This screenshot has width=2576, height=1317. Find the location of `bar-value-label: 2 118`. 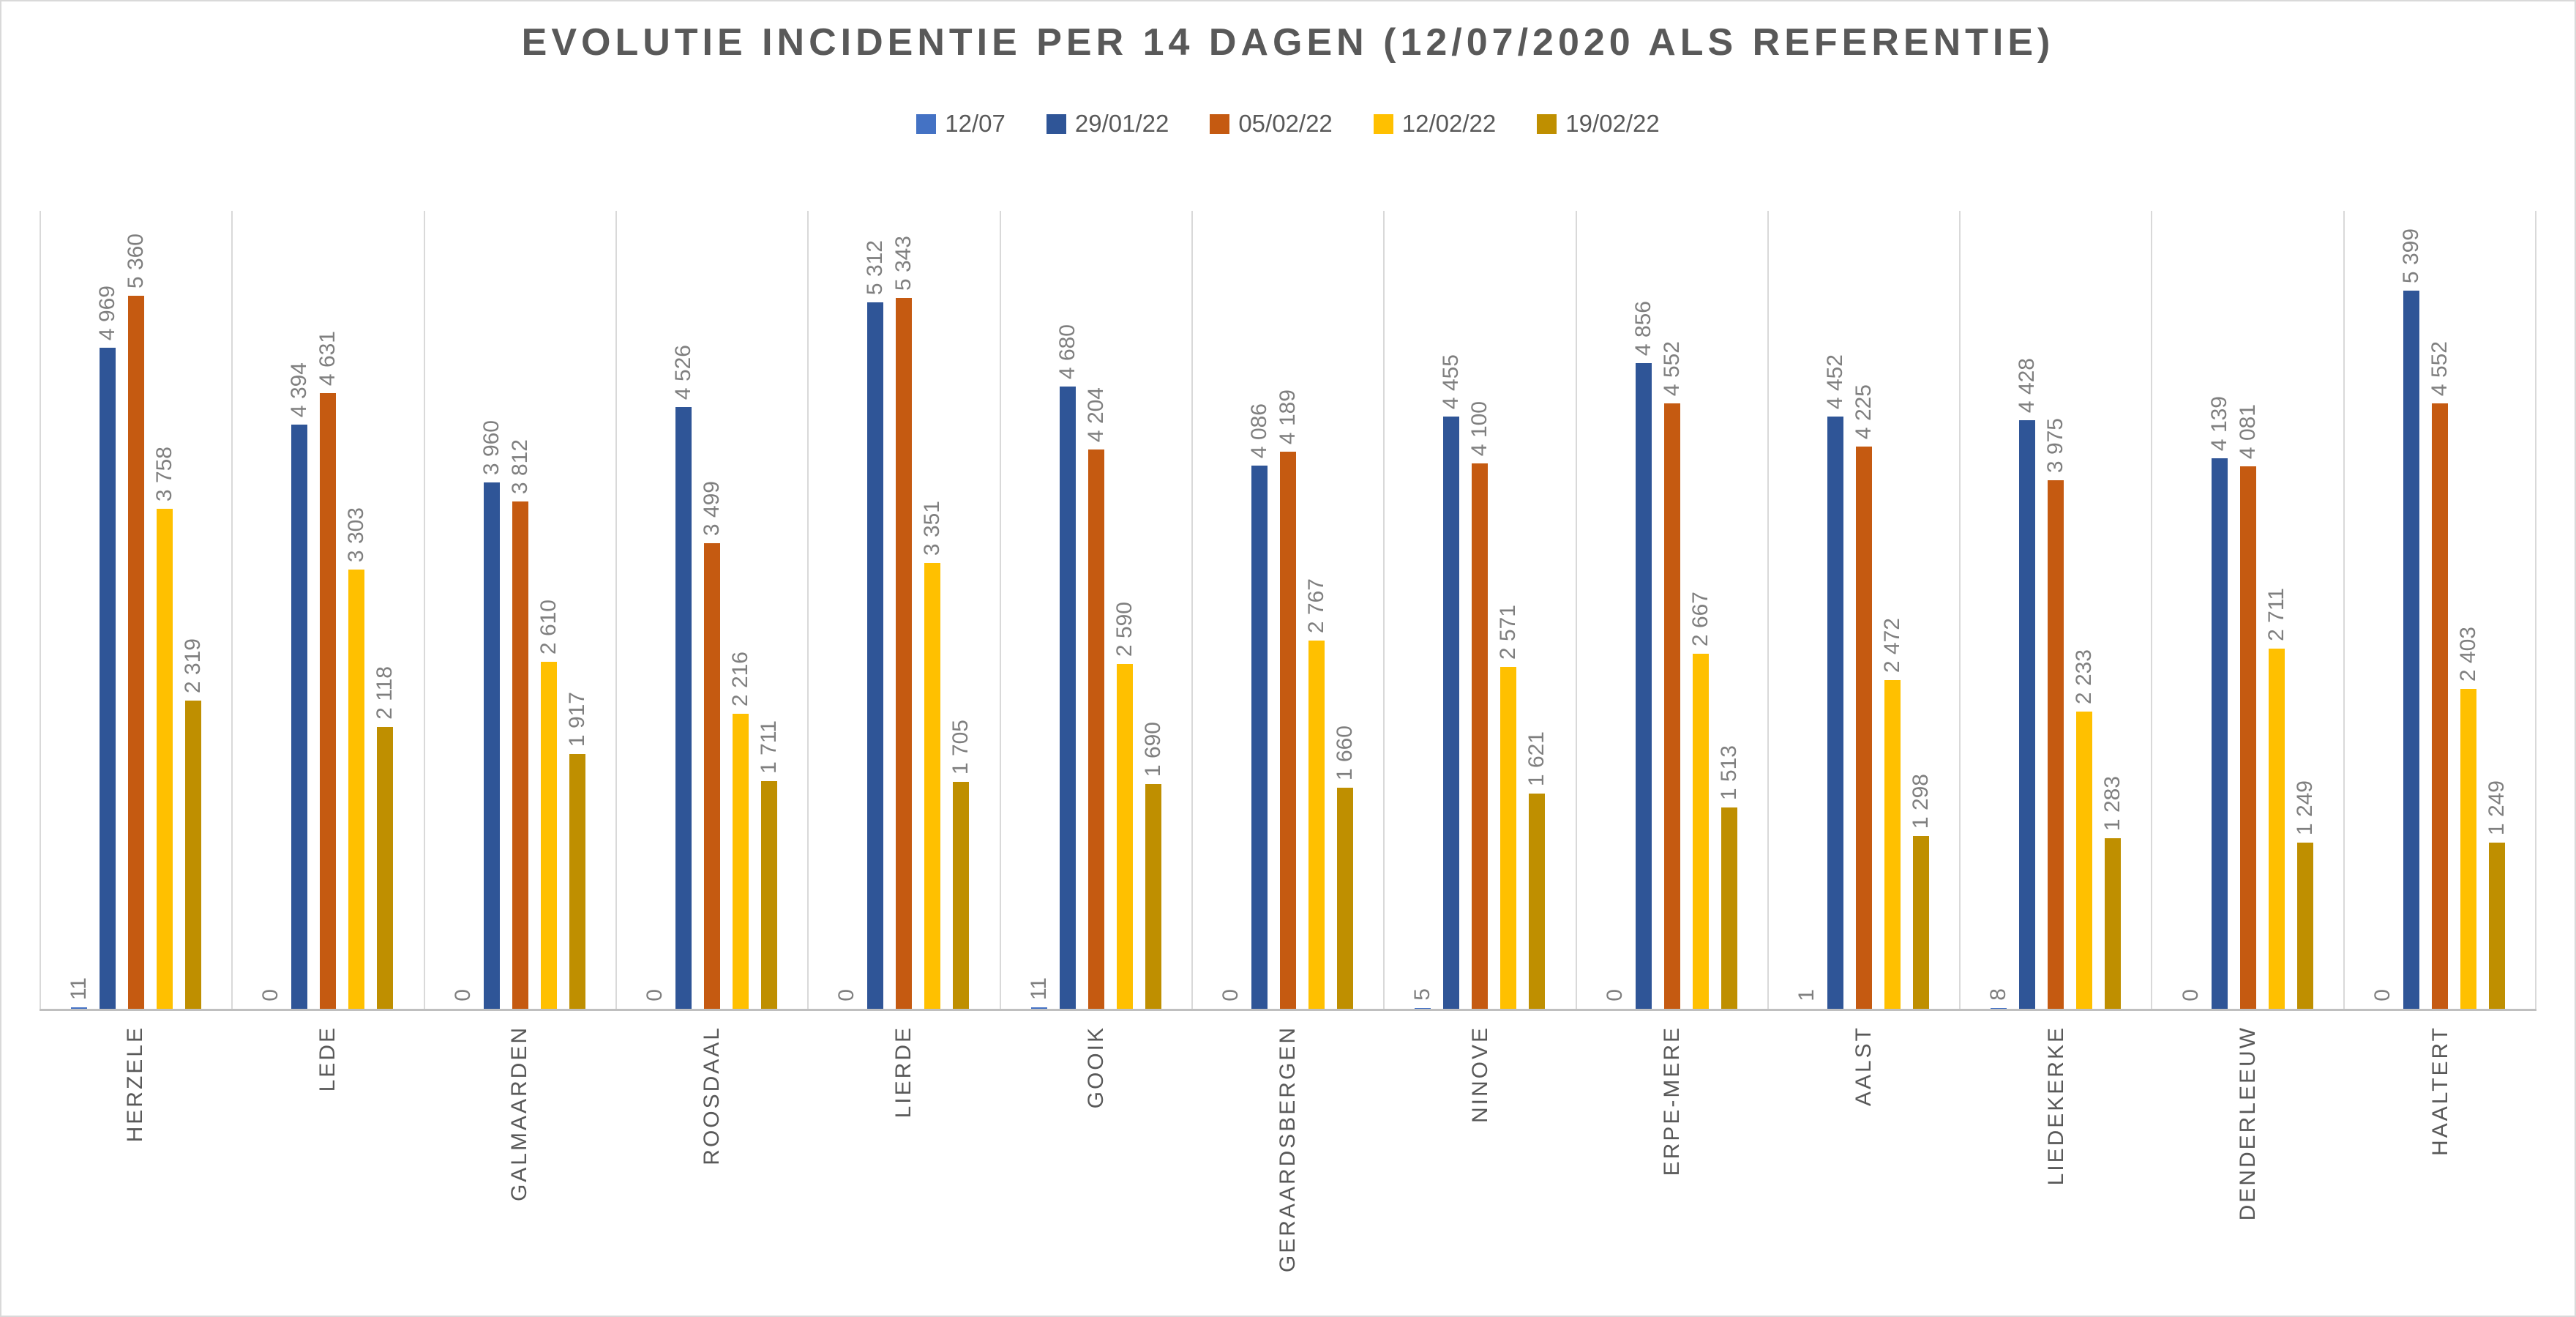

bar-value-label: 2 118 is located at coordinates (384, 693).